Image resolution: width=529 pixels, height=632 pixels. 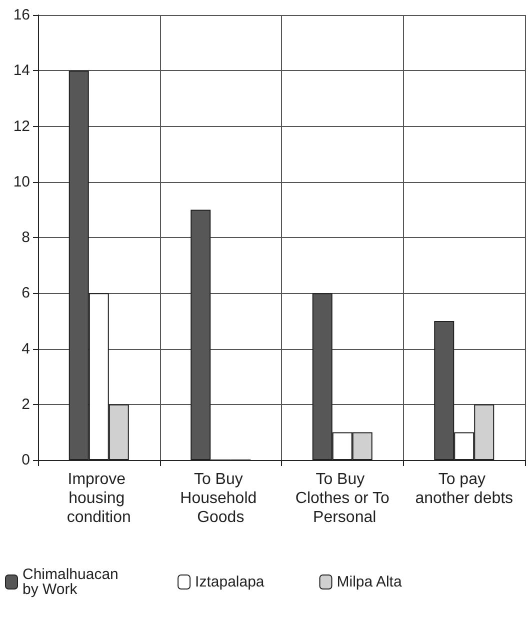 What do you see at coordinates (26, 404) in the screenshot?
I see `y-tick-label: 2` at bounding box center [26, 404].